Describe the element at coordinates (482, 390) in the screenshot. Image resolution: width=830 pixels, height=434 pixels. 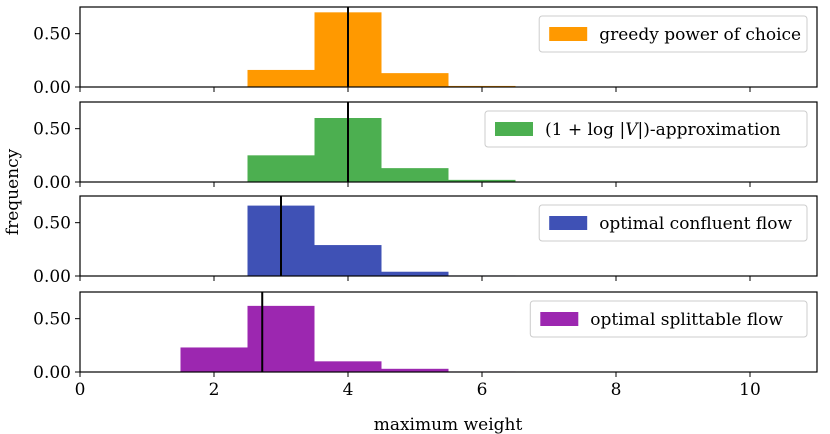
I see `x-tick-label: 6` at that location.